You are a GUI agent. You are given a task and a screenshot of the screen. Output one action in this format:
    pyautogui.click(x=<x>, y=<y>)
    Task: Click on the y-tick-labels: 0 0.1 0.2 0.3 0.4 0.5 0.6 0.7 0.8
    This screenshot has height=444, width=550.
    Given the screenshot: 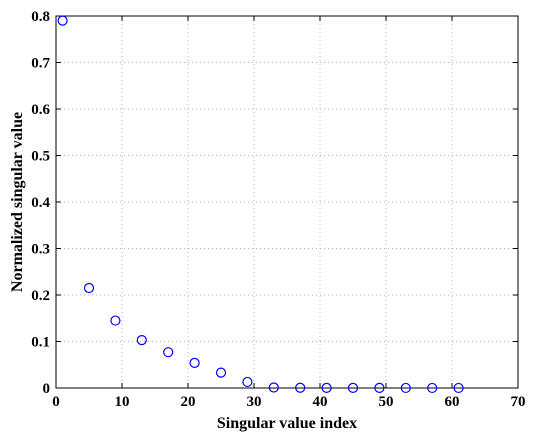 What is the action you would take?
    pyautogui.click(x=40, y=203)
    